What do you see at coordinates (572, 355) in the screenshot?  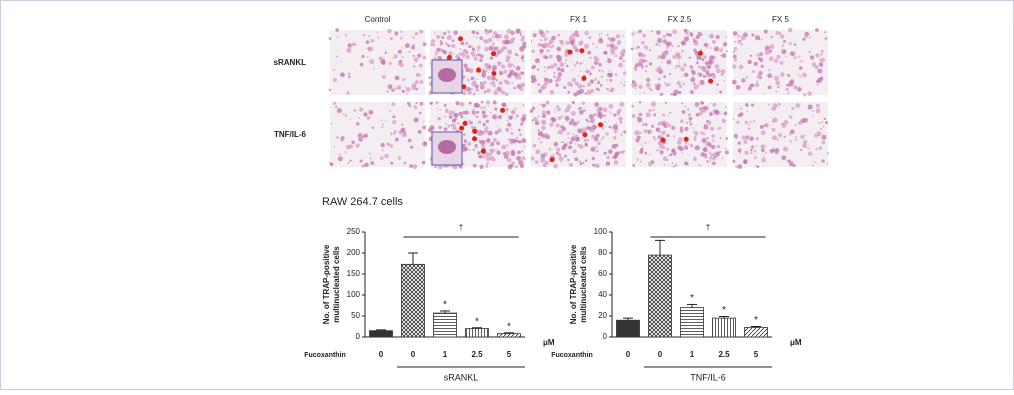 I see `treatment-label: Fucoxanthin` at bounding box center [572, 355].